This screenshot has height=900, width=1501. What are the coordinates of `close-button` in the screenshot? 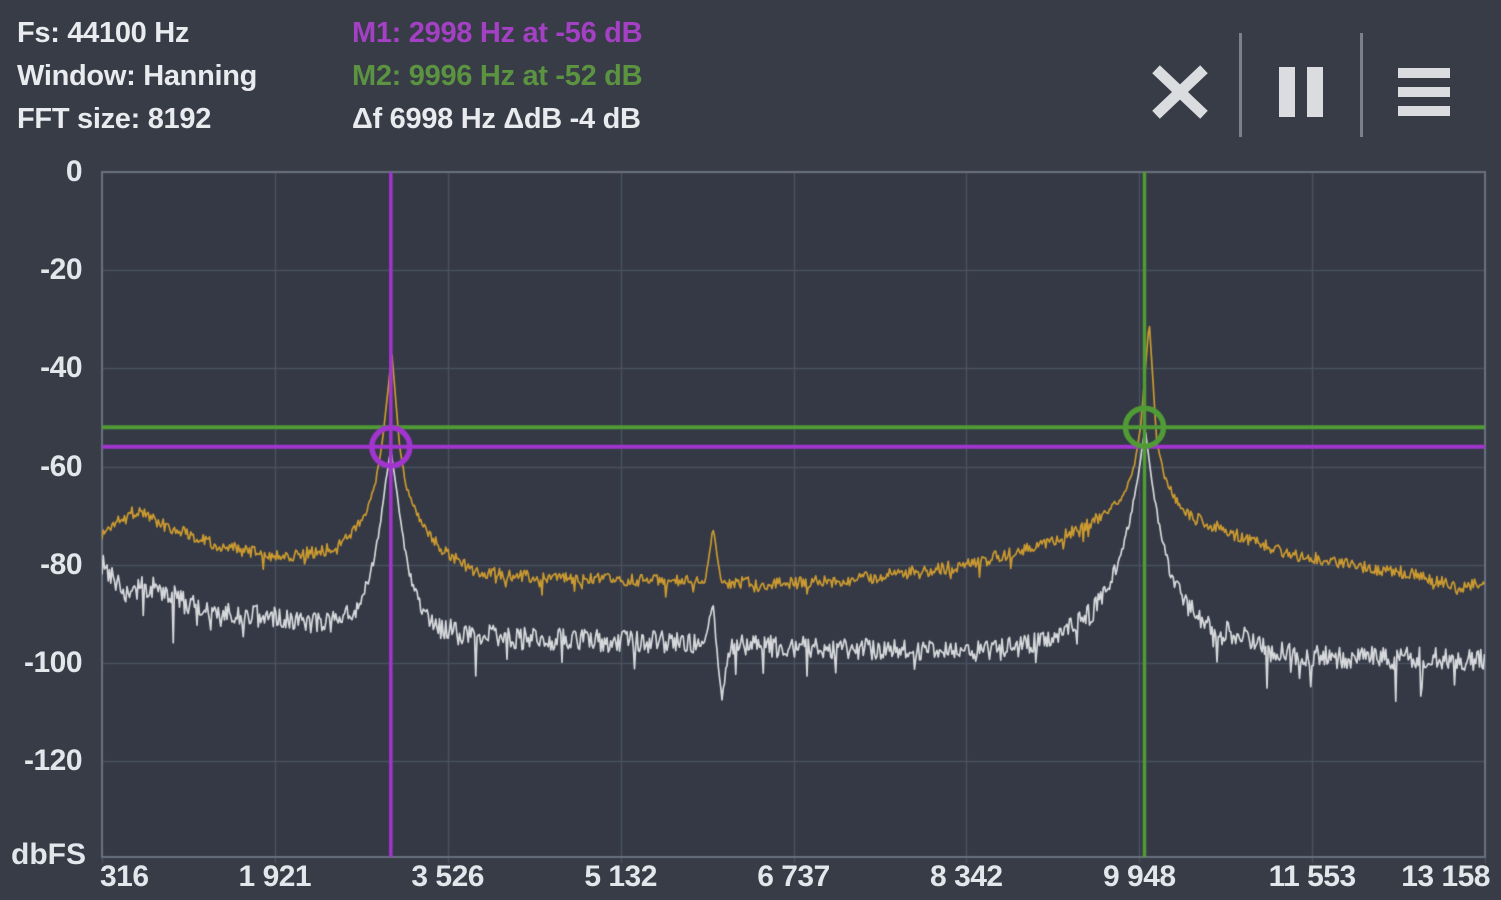 It's located at (1180, 92).